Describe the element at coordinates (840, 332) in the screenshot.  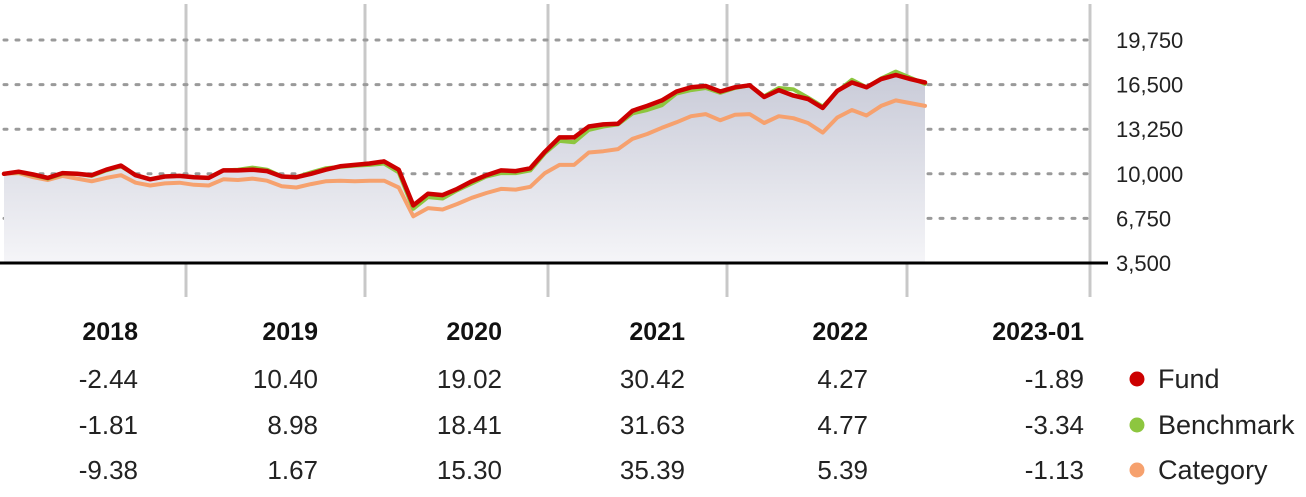
I see `year-label: 2022` at that location.